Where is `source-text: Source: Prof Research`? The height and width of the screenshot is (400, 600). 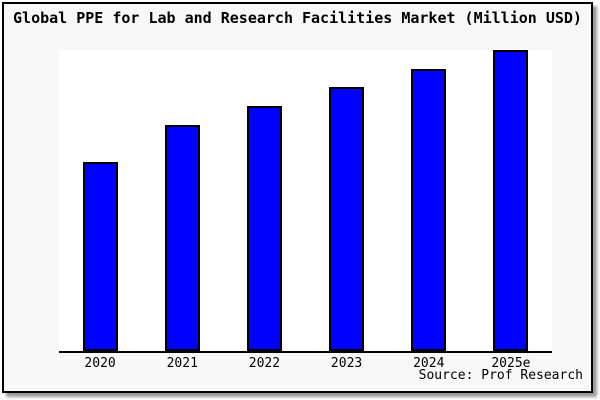
source-text: Source: Prof Research is located at coordinates (500, 375).